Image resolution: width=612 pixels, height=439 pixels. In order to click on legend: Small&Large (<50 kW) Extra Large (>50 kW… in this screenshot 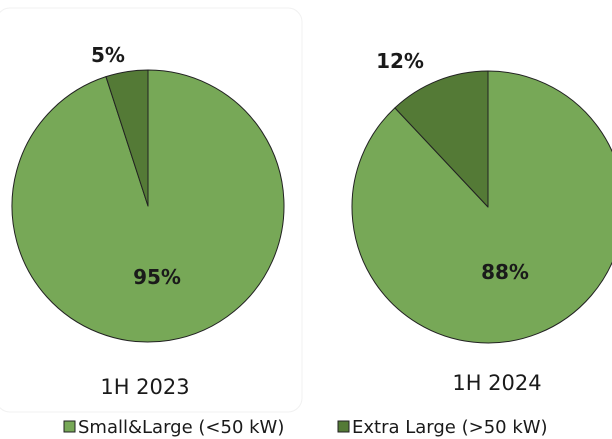, I will do `click(305, 427)`.